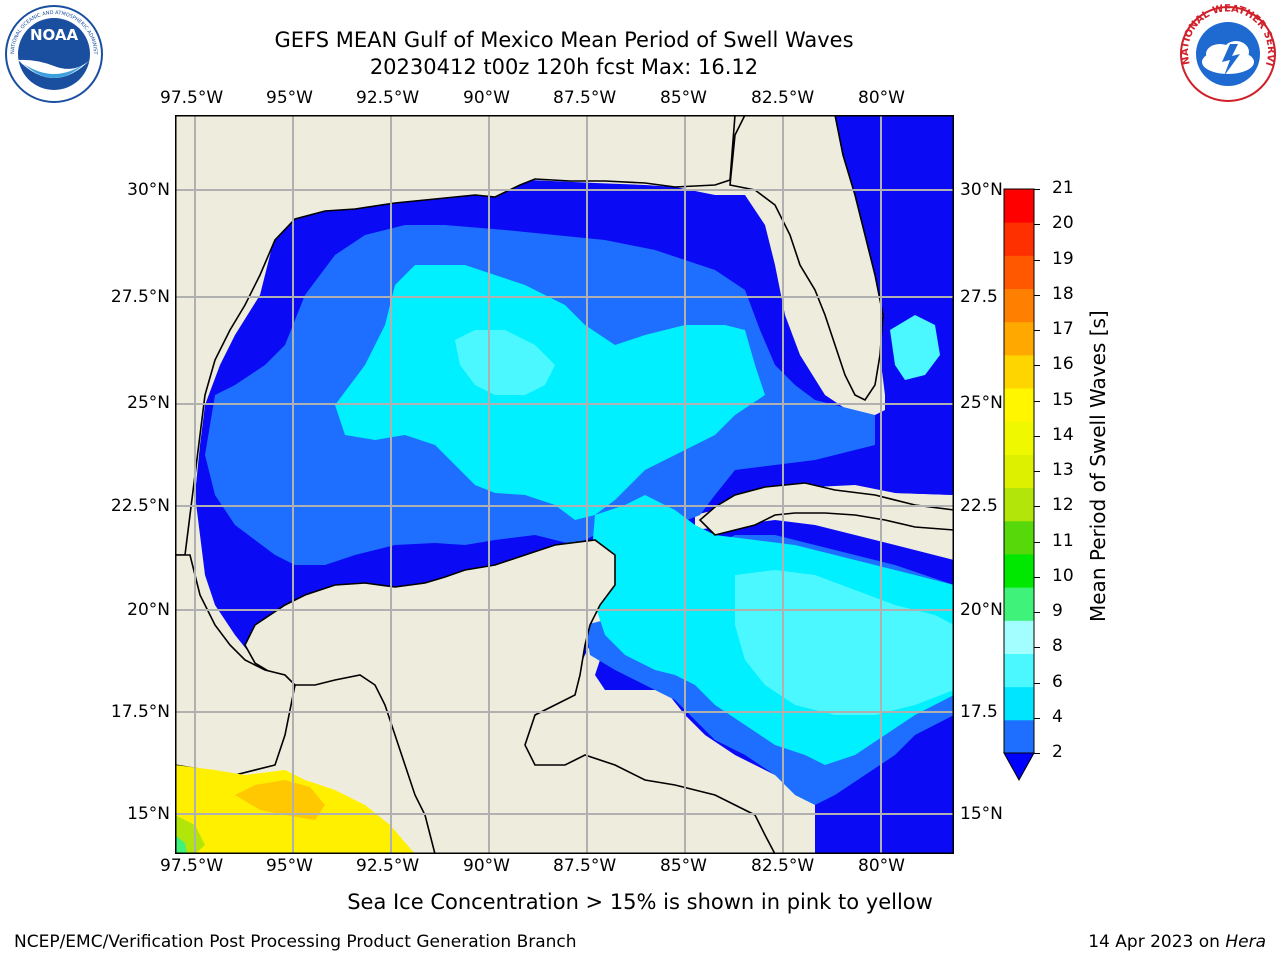  What do you see at coordinates (1245, 942) in the screenshot?
I see `machine-name: Hera` at bounding box center [1245, 942].